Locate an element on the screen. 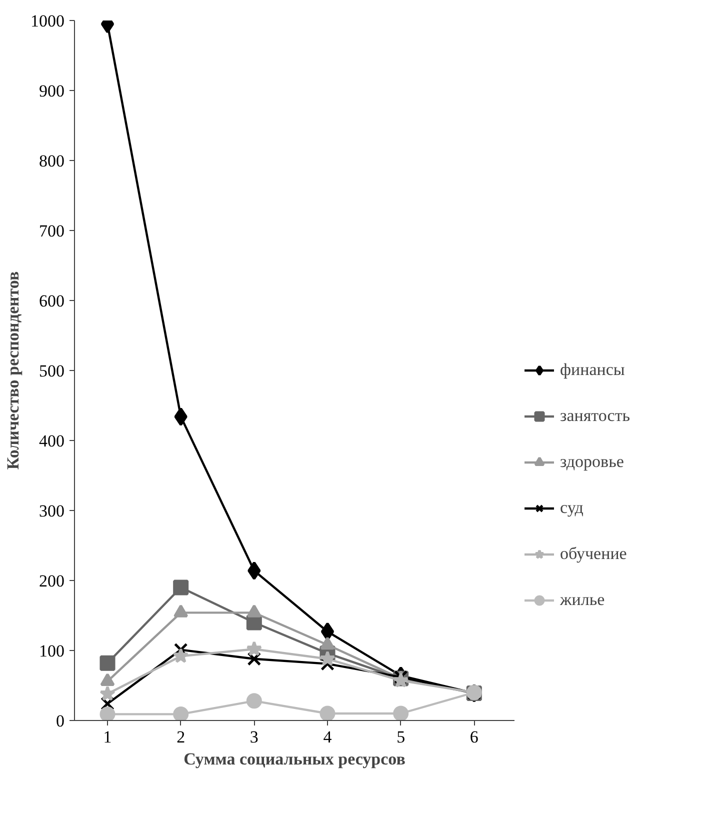 This screenshot has height=815, width=718. y-tick-label: 700 is located at coordinates (51, 231).